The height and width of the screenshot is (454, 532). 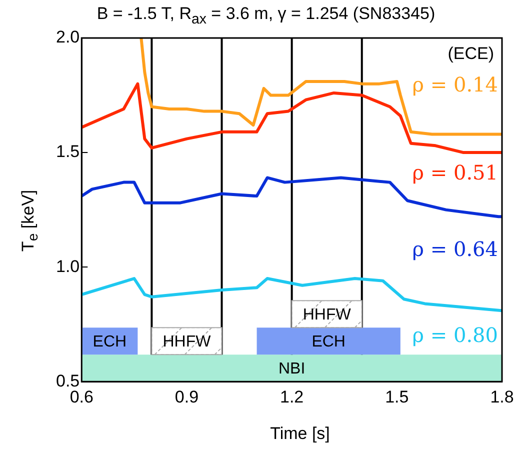 I want to click on x-tick-label: 1.5, so click(x=397, y=396).